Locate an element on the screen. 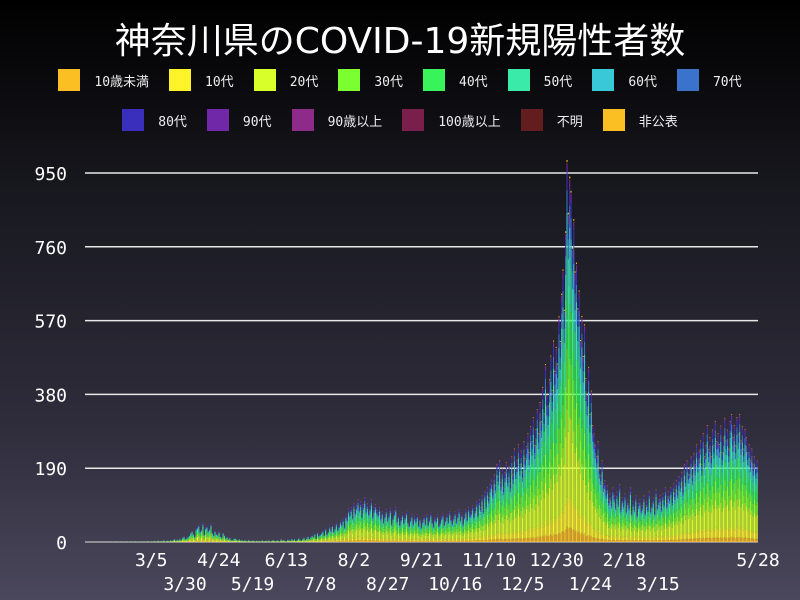 Image resolution: width=800 pixels, height=600 pixels. legend-label: 20代 is located at coordinates (304, 82).